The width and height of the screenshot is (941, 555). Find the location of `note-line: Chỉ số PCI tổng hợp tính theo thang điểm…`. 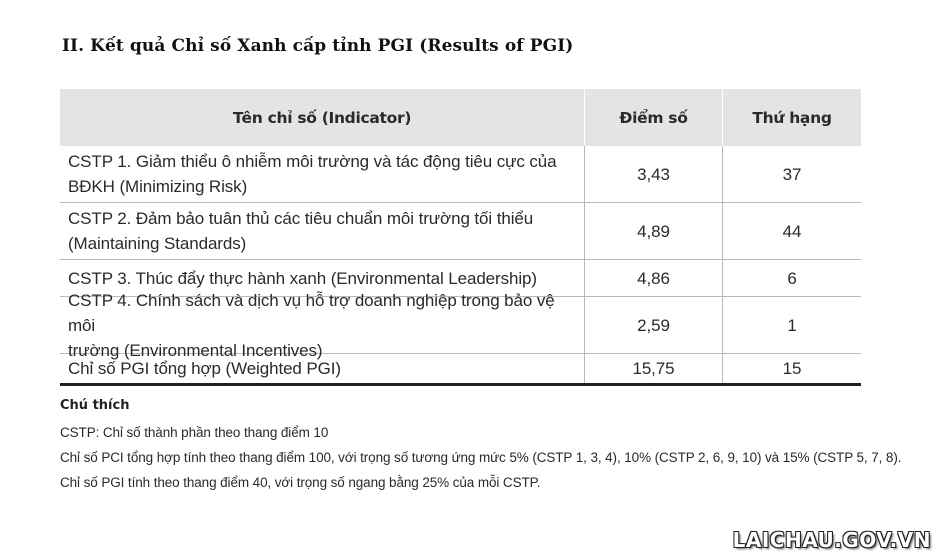

note-line: Chỉ số PCI tổng hợp tính theo thang điểm… is located at coordinates (481, 457).